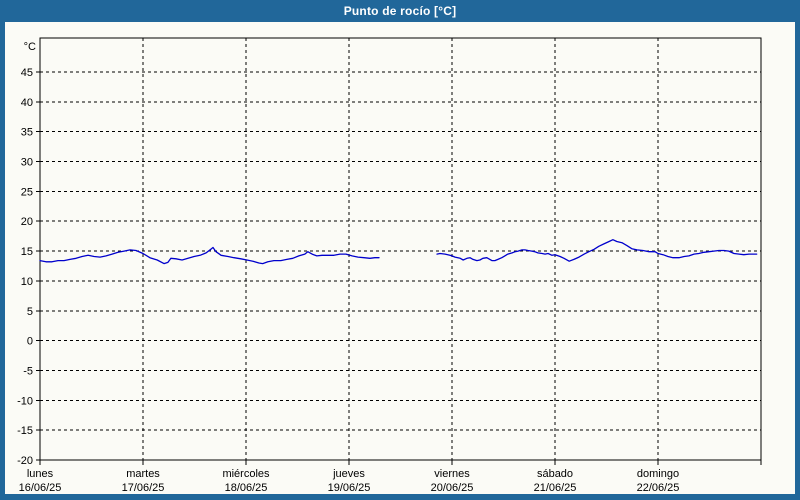 This screenshot has height=500, width=800. What do you see at coordinates (555, 474) in the screenshot?
I see `x-day-label: sábado` at bounding box center [555, 474].